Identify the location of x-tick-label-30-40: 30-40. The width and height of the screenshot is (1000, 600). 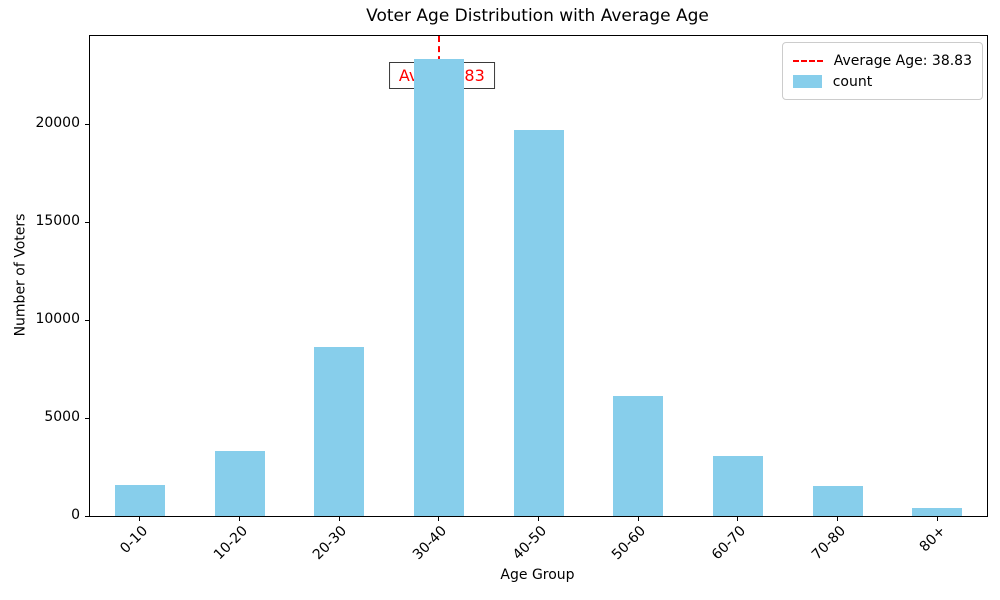
(430, 543).